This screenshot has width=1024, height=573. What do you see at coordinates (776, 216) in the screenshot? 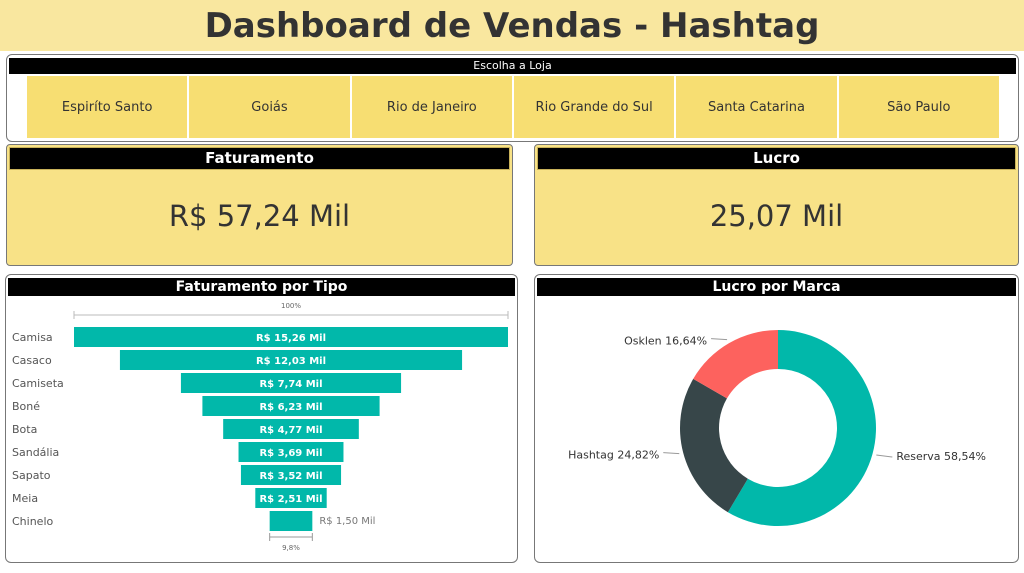
I see `lucro-value: 25,07 Mil` at bounding box center [776, 216].